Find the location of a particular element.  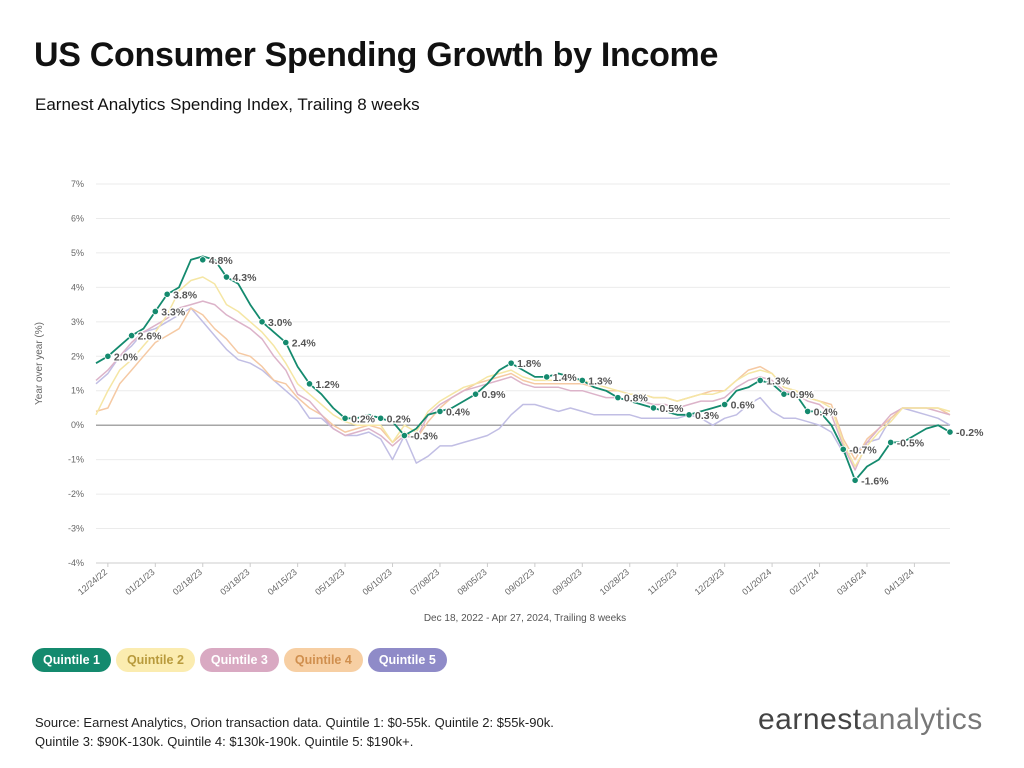

x-tick-label: 01/20/24 is located at coordinates (756, 582).